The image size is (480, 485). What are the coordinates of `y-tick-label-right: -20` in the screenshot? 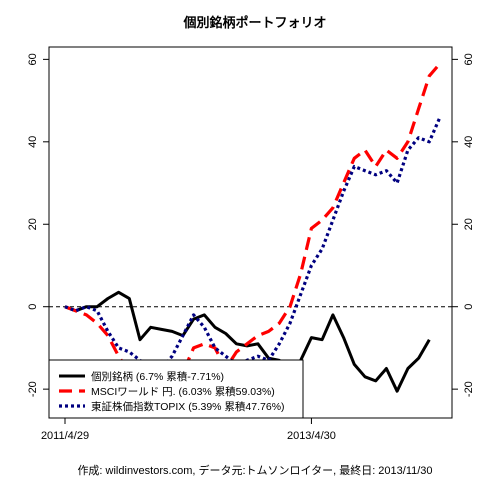 It's located at (469, 389).